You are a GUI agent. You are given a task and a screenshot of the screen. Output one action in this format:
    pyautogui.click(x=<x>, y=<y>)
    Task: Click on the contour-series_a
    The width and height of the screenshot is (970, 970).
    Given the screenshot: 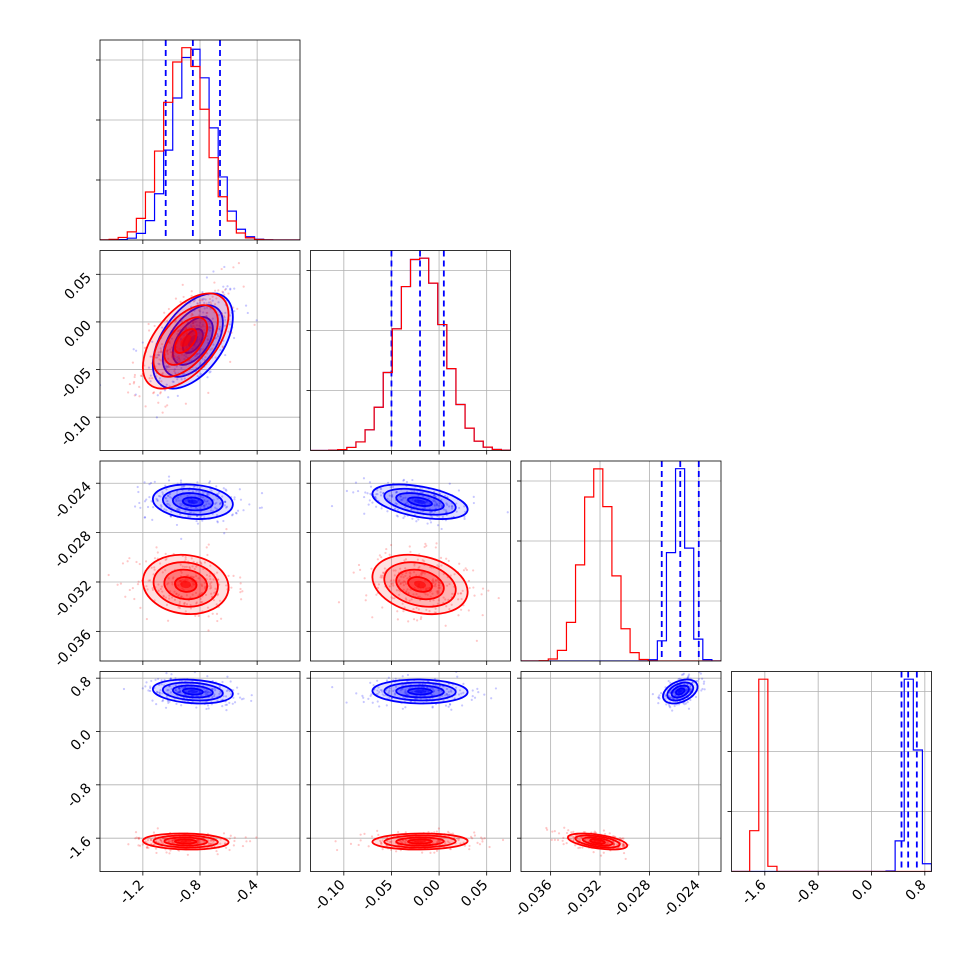 What is the action you would take?
    pyautogui.click(x=420, y=502)
    